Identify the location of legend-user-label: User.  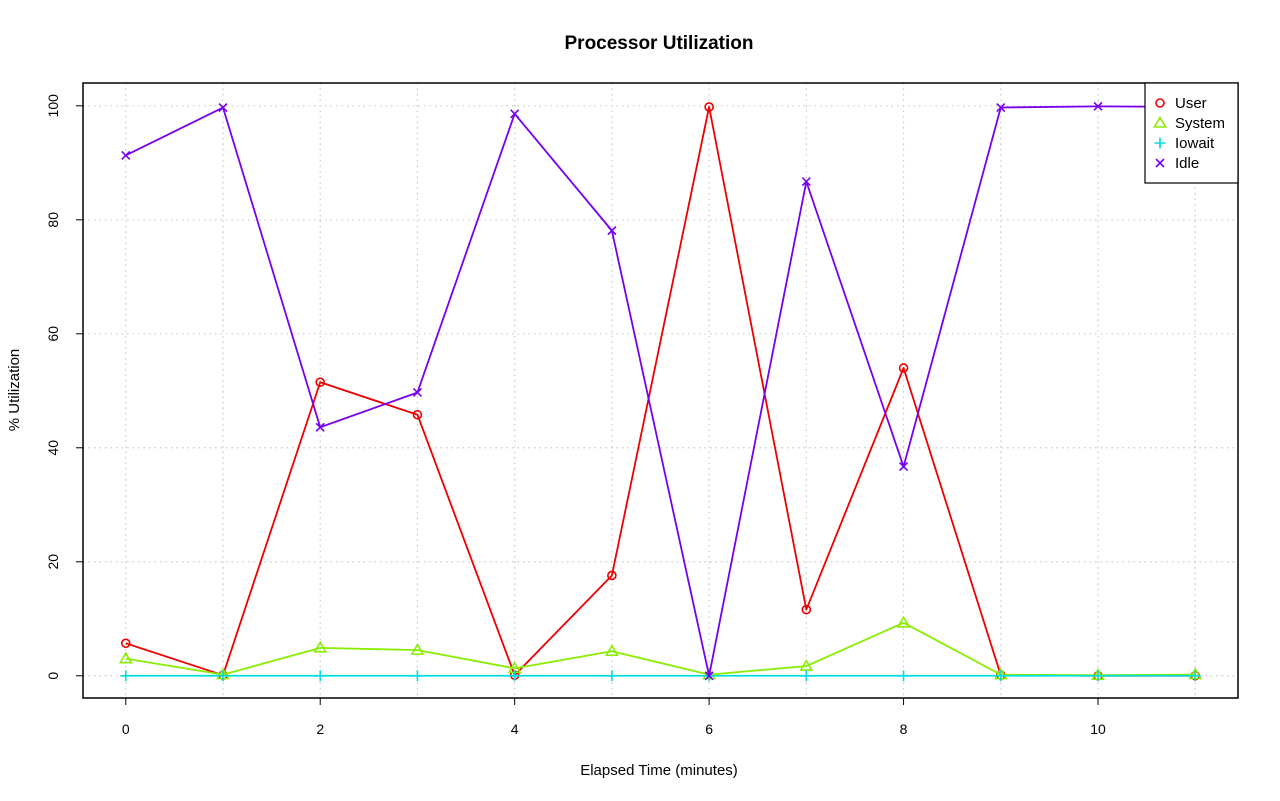
(1191, 103).